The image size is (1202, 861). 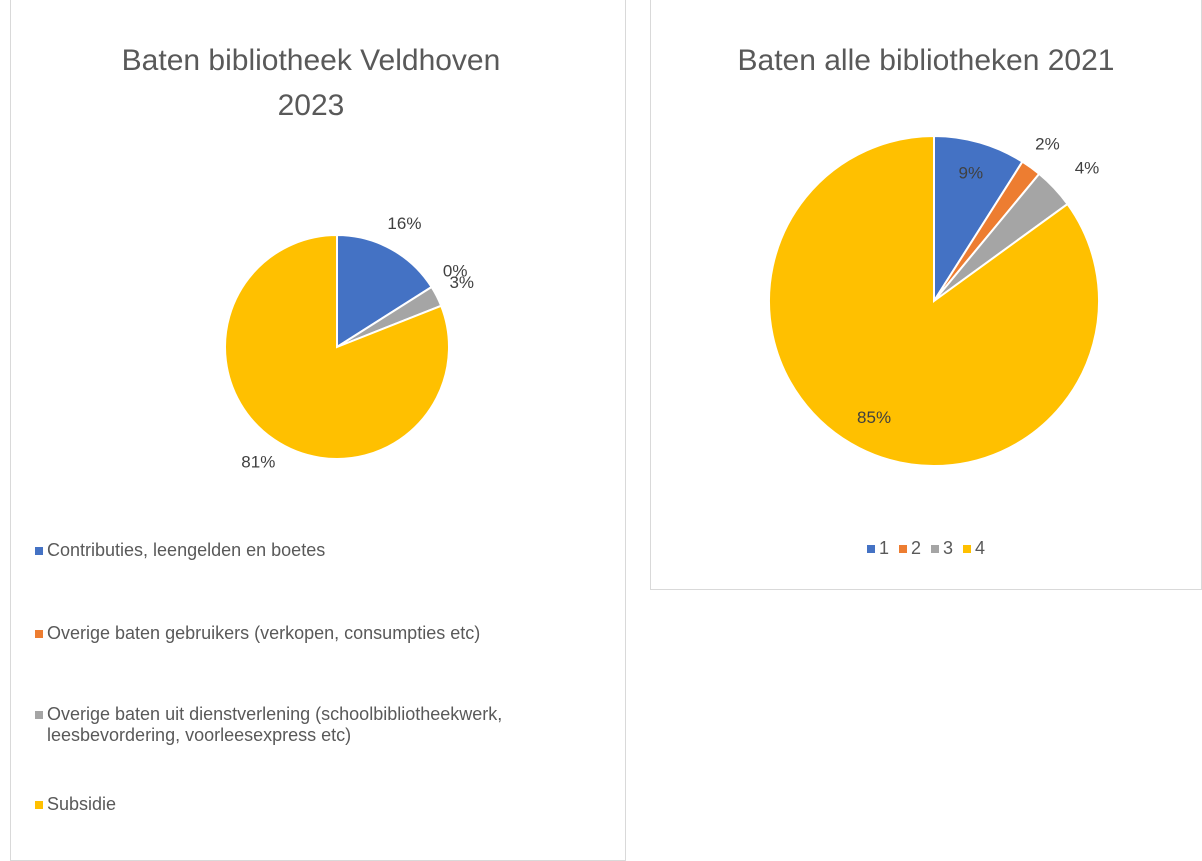 I want to click on chart-title: Baten bibliotheek Veldhoven 2023, so click(x=311, y=83).